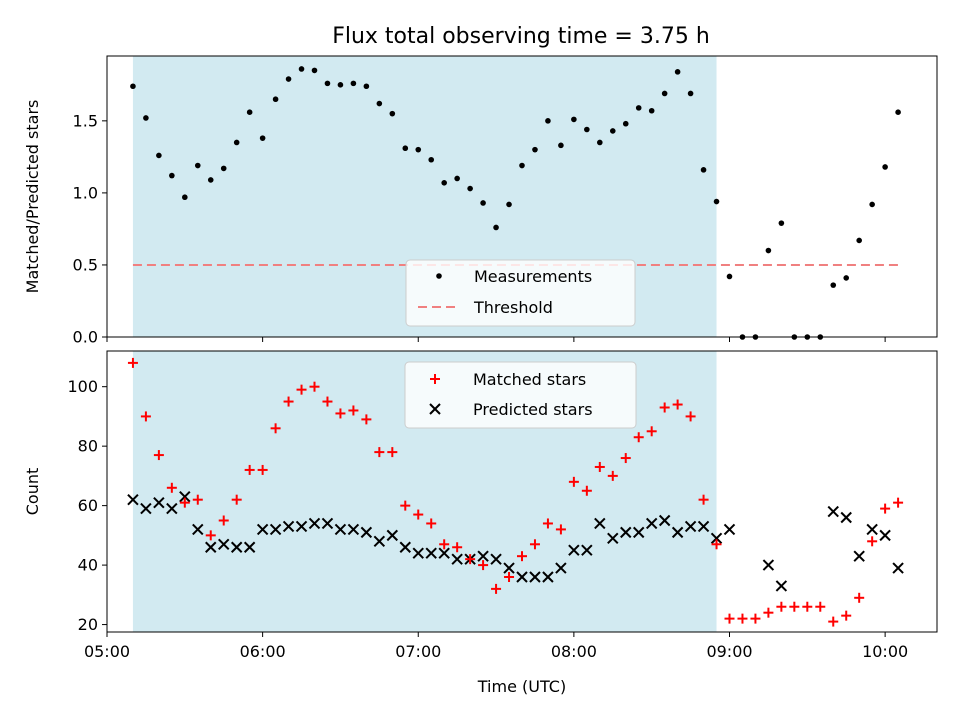  What do you see at coordinates (32, 197) in the screenshot?
I see `top-y-axis-label: Matched/Predicted stars` at bounding box center [32, 197].